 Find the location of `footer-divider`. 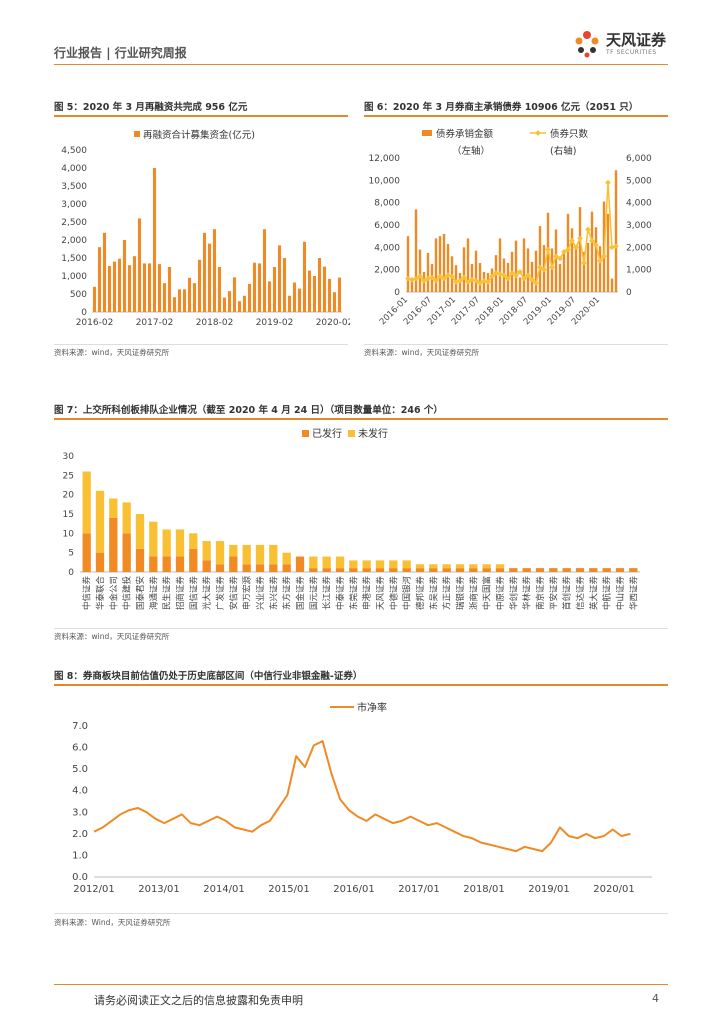

footer-divider is located at coordinates (361, 984).